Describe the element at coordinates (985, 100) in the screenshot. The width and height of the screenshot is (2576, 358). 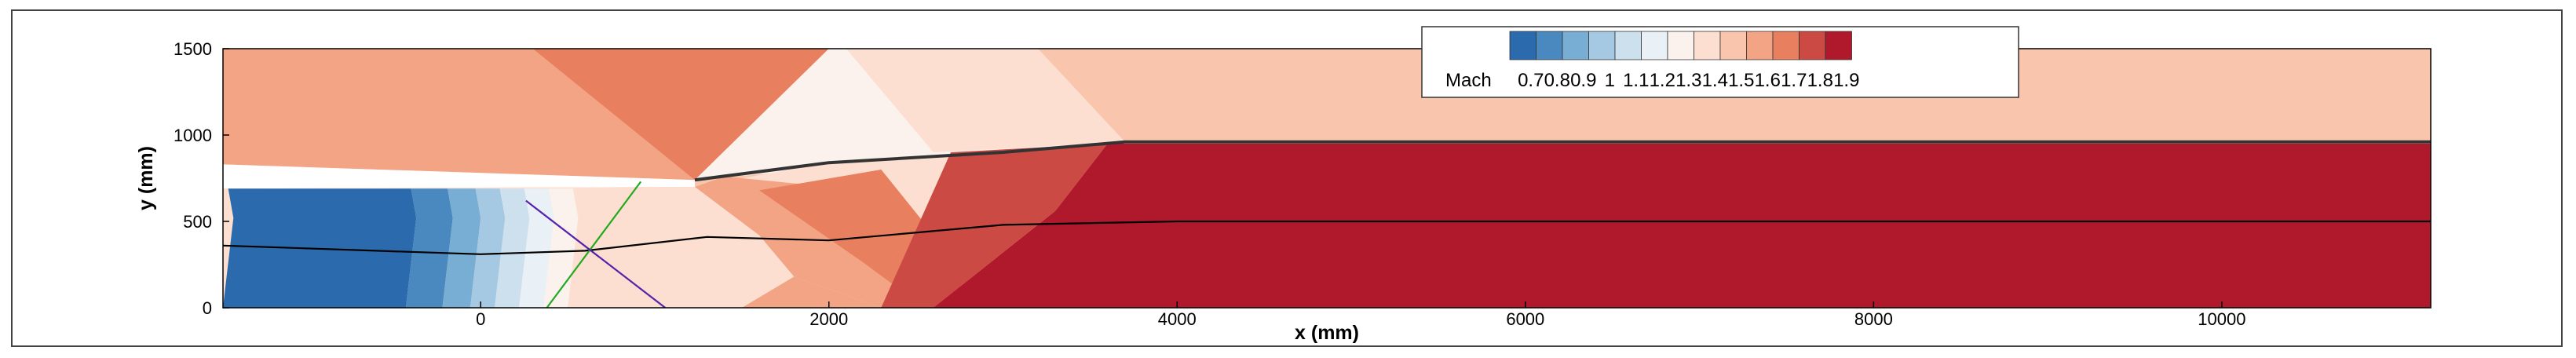
I see `region-shock-wedge-outer` at that location.